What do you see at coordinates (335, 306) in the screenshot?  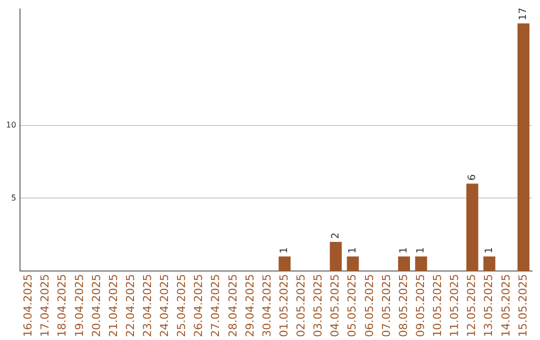 I see `x-tick-label: 04.05.2025` at bounding box center [335, 306].